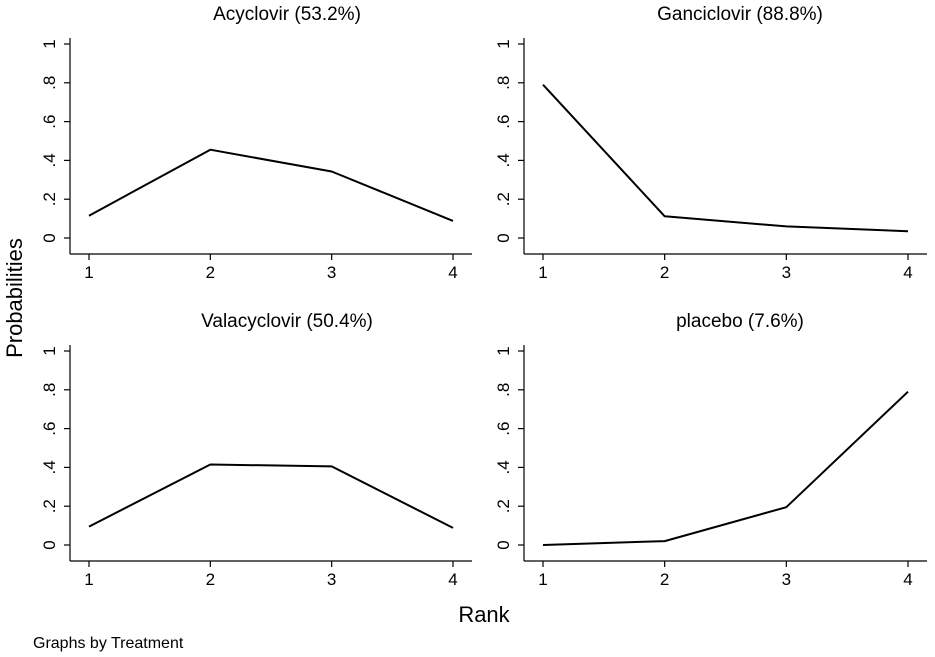  What do you see at coordinates (740, 321) in the screenshot?
I see `panel-title: placebo (7.6%)` at bounding box center [740, 321].